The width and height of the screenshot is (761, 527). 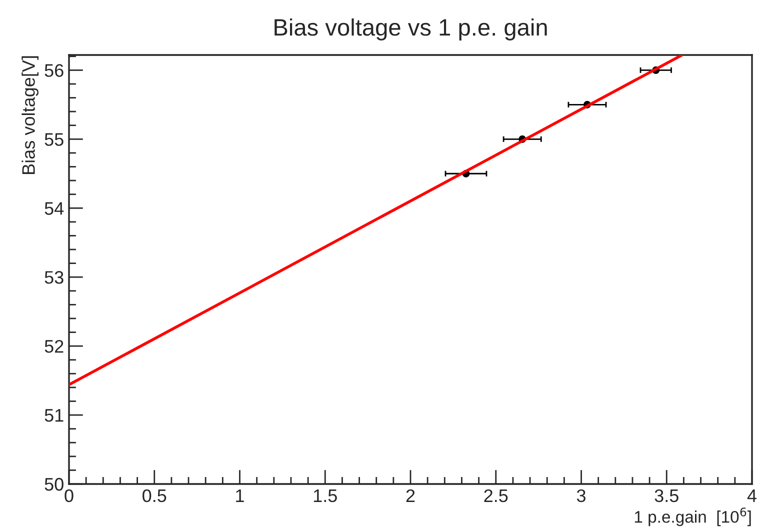 I want to click on x-tick-label: 2, so click(x=410, y=495).